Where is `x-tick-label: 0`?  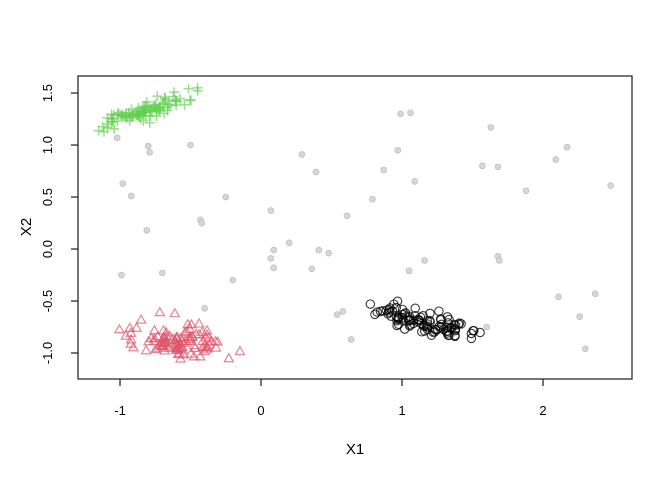
x-tick-label: 0 is located at coordinates (260, 410).